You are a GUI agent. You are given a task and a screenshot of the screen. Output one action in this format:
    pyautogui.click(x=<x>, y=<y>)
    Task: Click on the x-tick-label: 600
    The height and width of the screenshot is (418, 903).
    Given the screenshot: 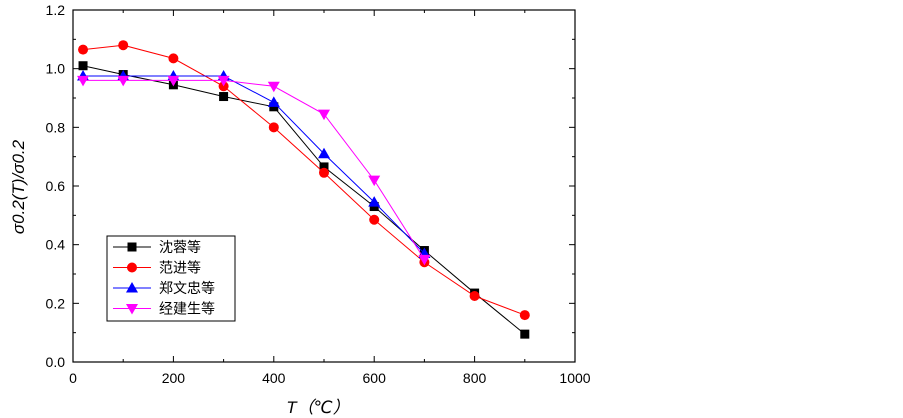 What is the action you would take?
    pyautogui.click(x=375, y=378)
    